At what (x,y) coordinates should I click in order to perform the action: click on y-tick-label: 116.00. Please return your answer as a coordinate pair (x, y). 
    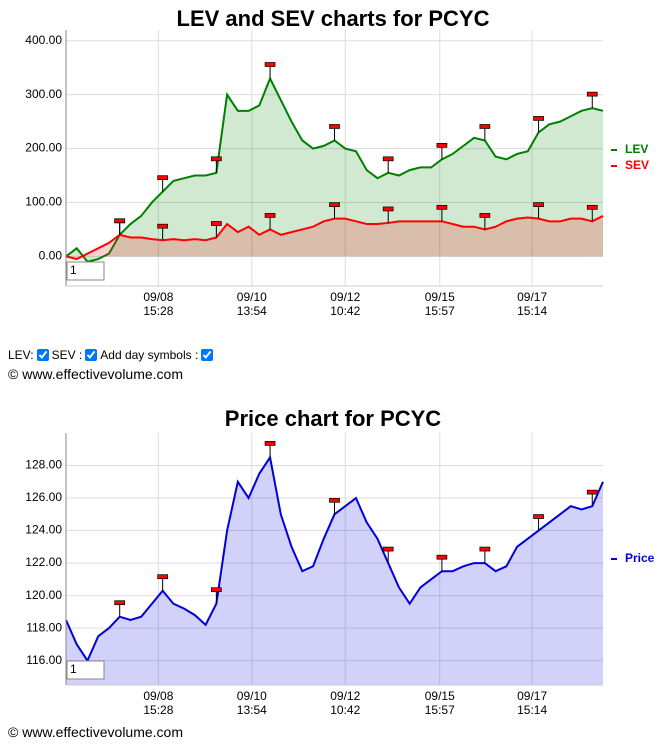
    Looking at the image, I should click on (44, 660).